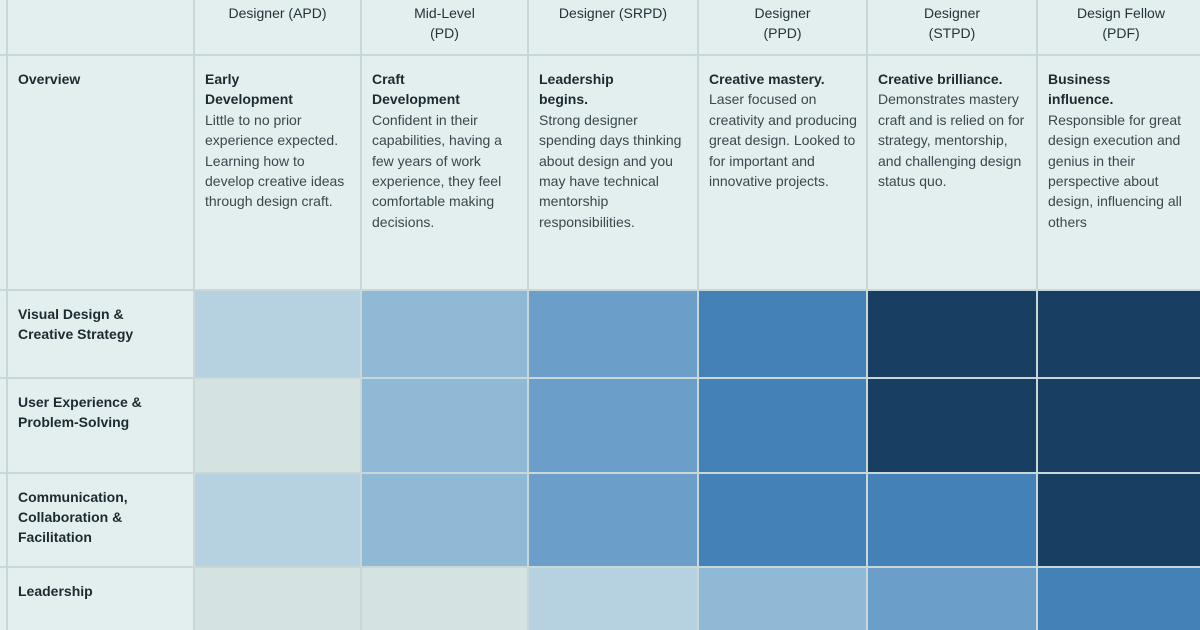 Image resolution: width=1200 pixels, height=630 pixels. Describe the element at coordinates (70, 517) in the screenshot. I see `row-label-line: Collaboration &` at that location.